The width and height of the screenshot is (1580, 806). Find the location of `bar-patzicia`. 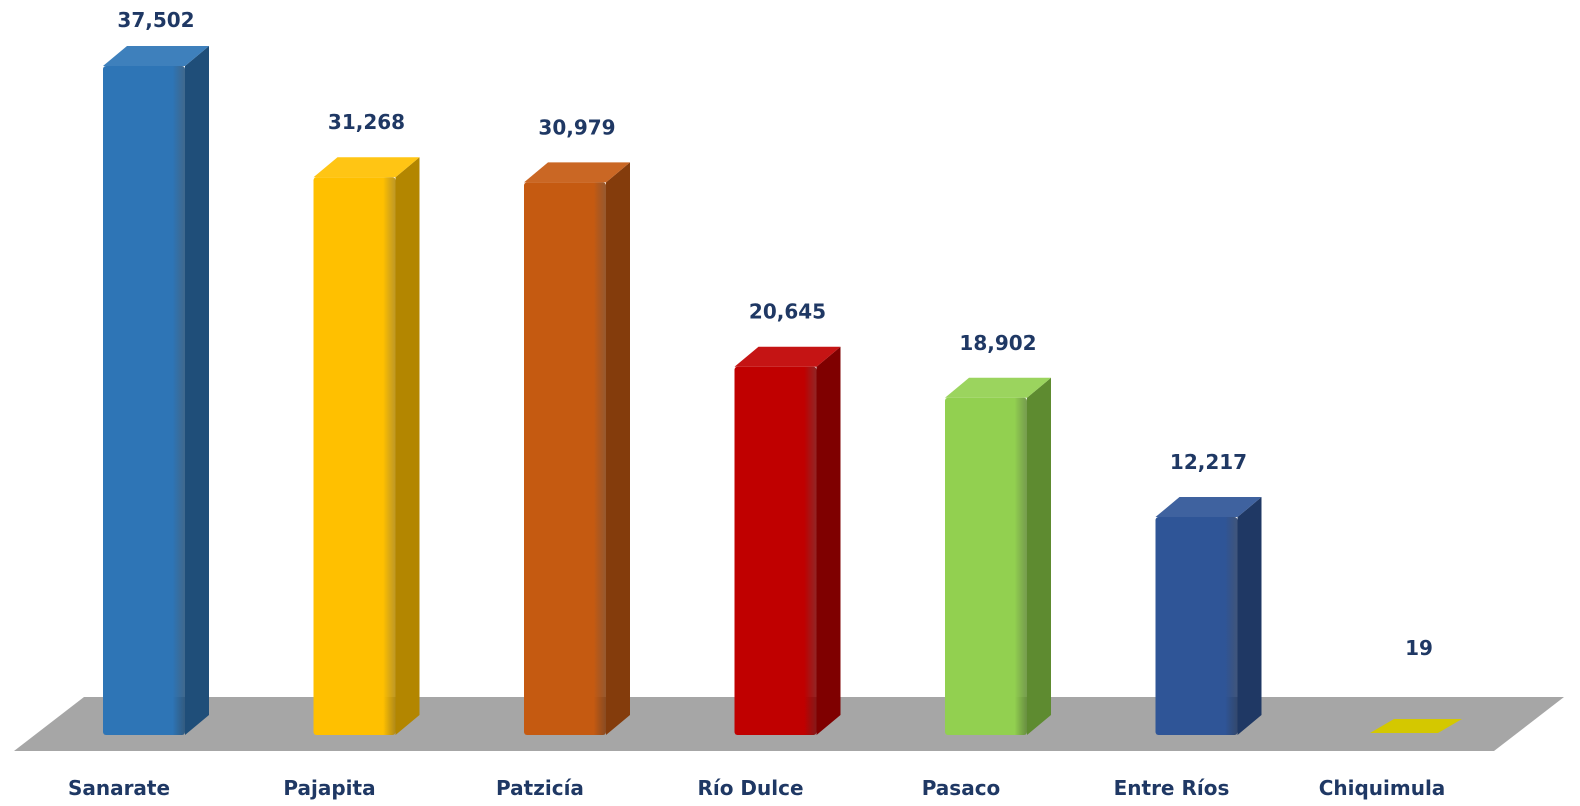

bar-patzicia is located at coordinates (577, 448).